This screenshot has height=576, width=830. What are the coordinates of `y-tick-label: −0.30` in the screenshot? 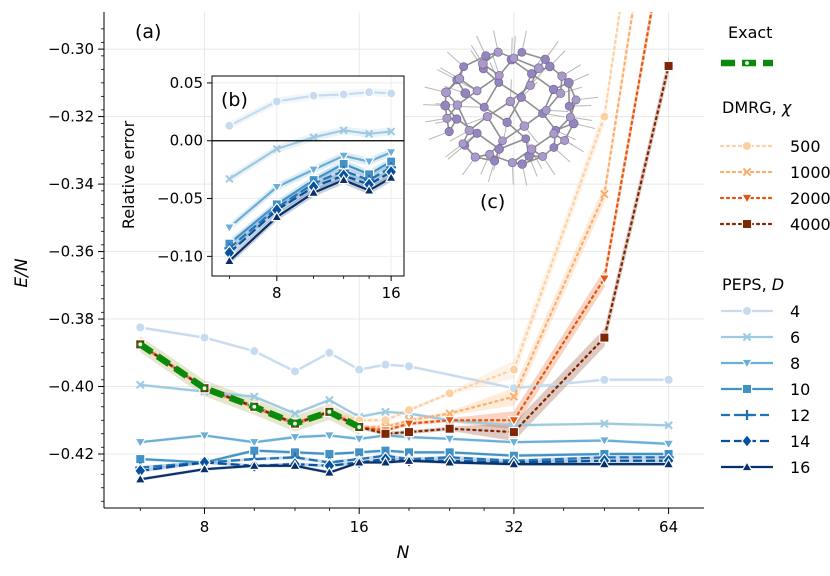 It's located at (71, 49).